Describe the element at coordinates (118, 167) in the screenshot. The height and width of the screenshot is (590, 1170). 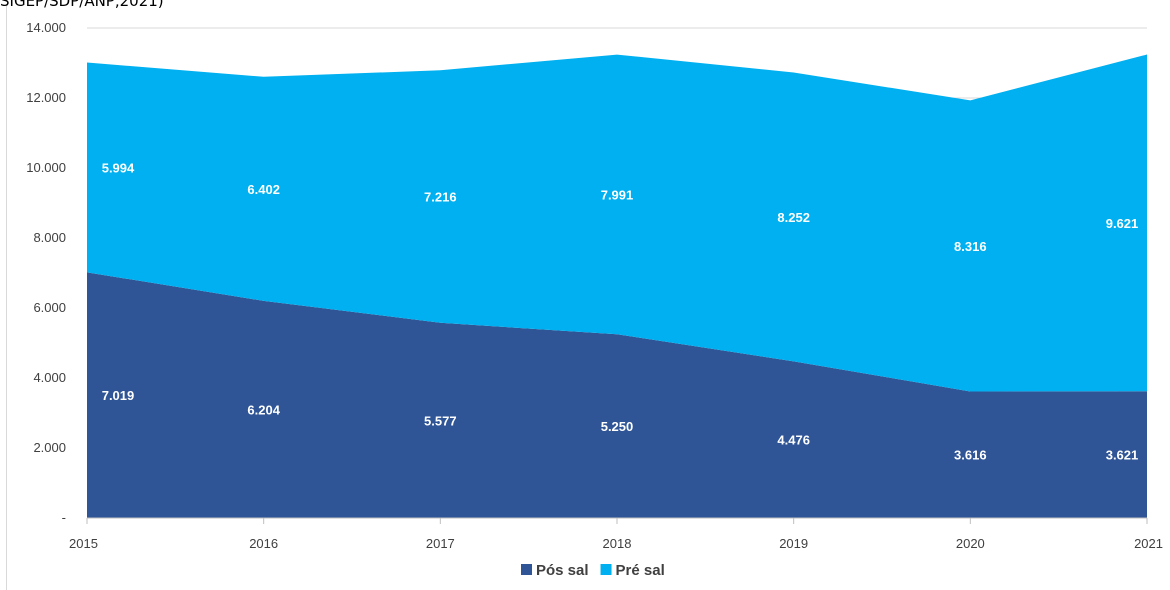
I see `data-label: 5.994` at that location.